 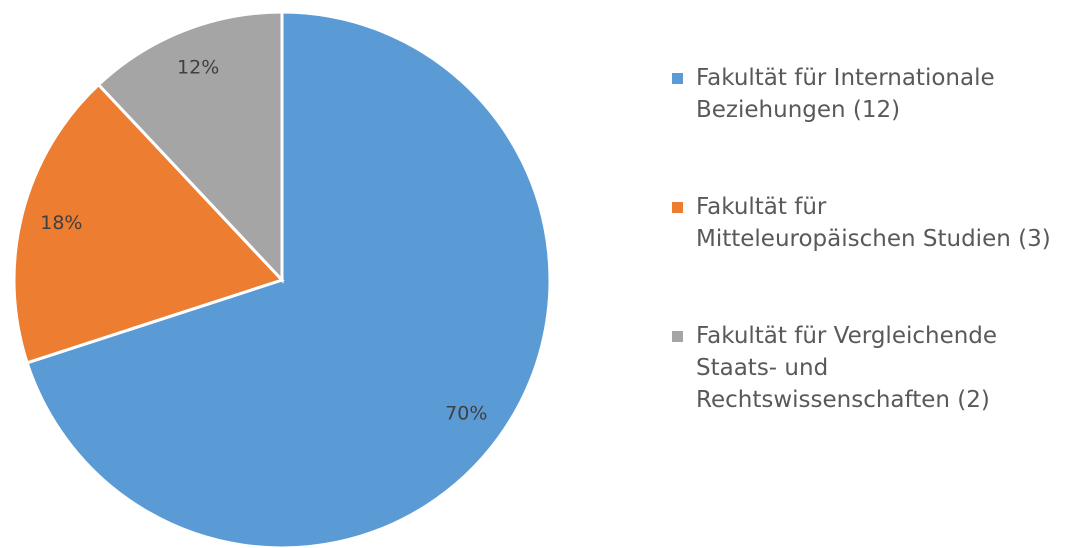 What do you see at coordinates (466, 413) in the screenshot?
I see `data-label: 70%` at bounding box center [466, 413].